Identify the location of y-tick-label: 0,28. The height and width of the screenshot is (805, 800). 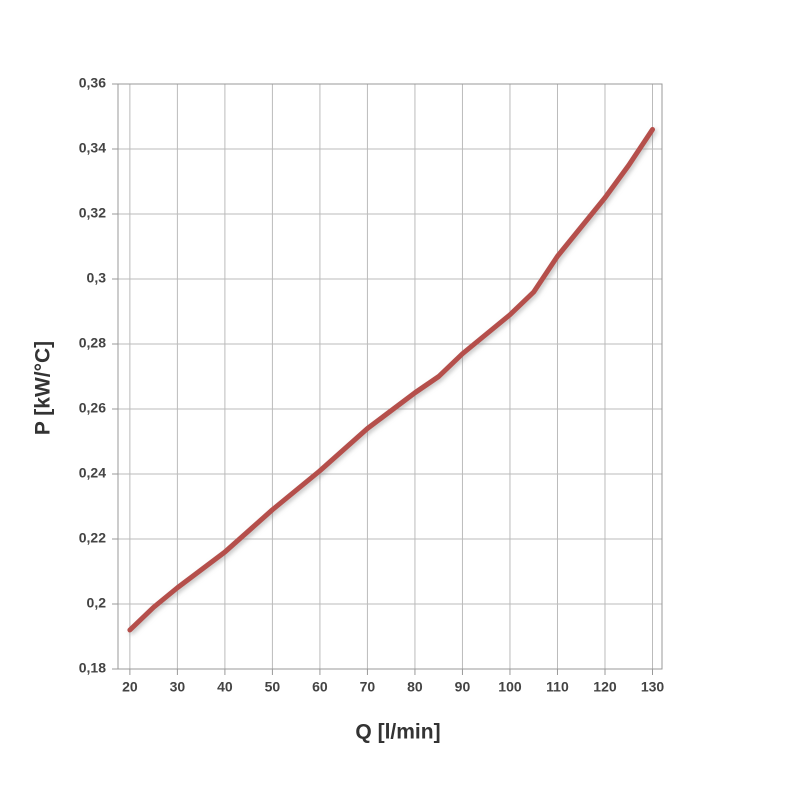
(92, 343).